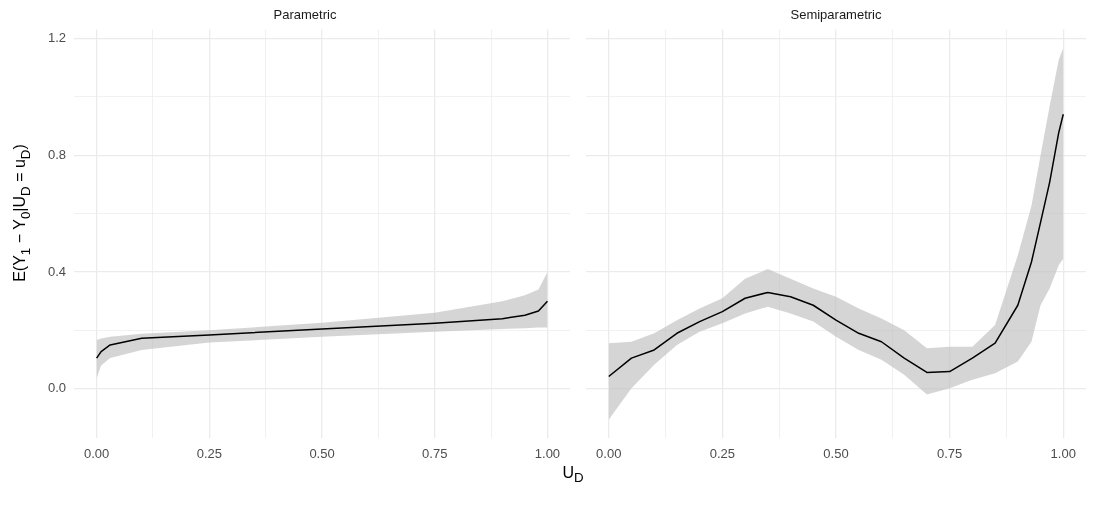  I want to click on y-tick-label: 0.4, so click(57, 271).